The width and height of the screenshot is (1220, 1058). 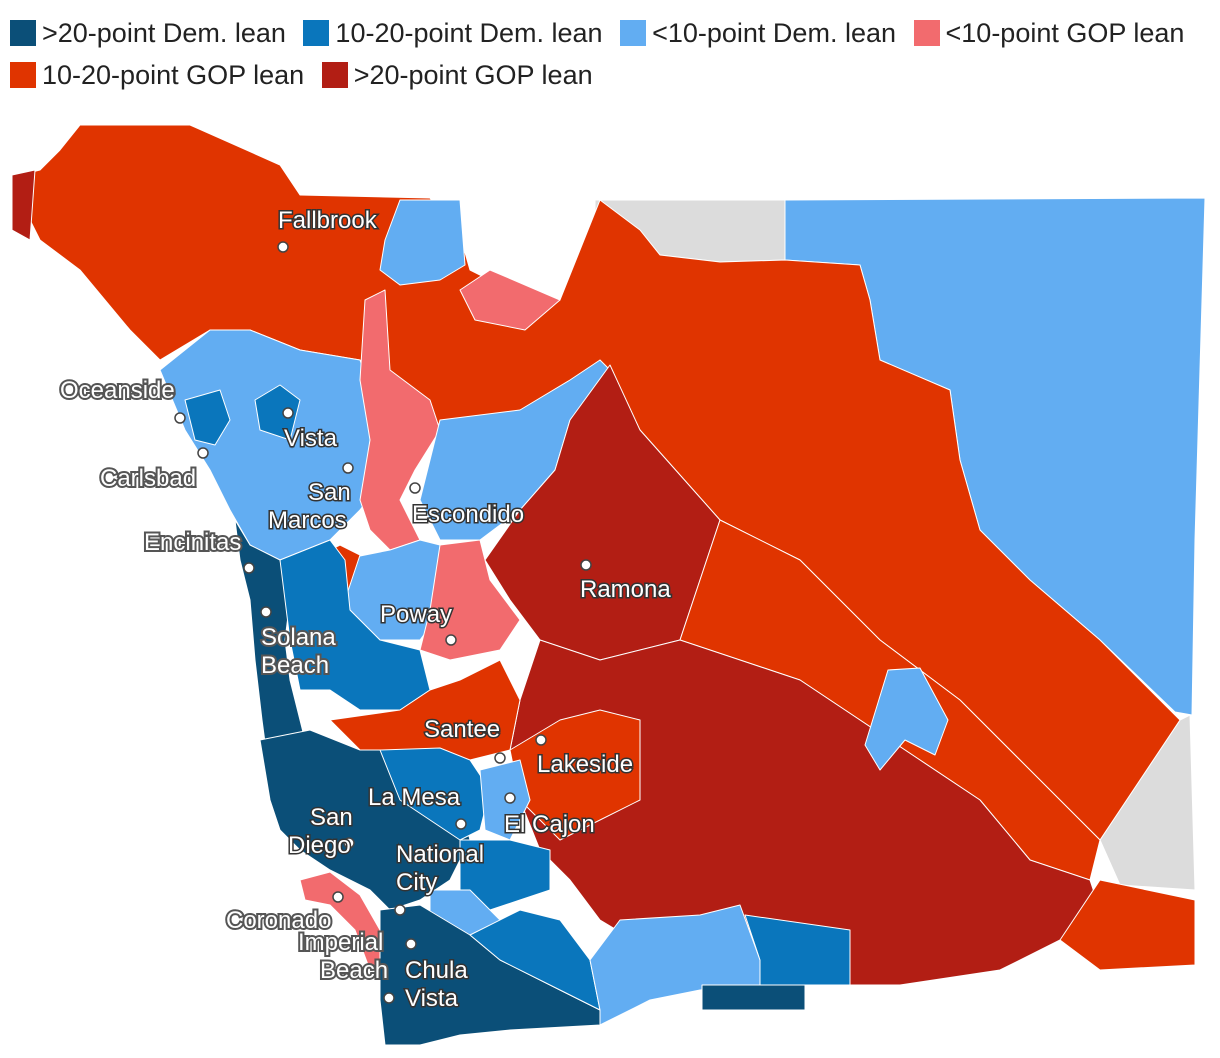 What do you see at coordinates (329, 492) in the screenshot?
I see `city-san-marcos-1: San` at bounding box center [329, 492].